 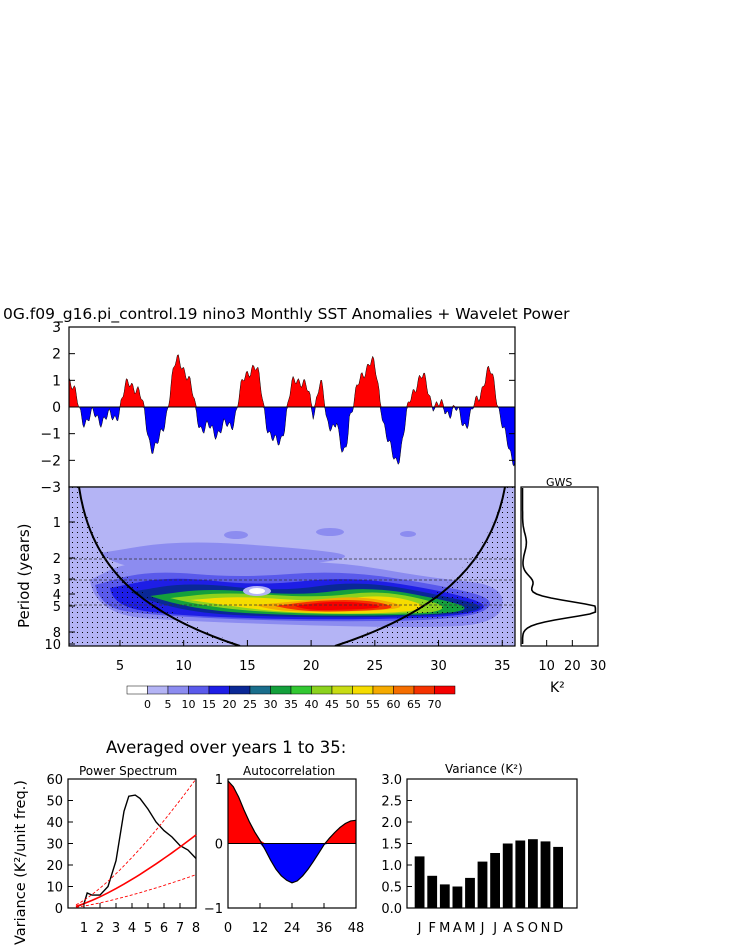 What do you see at coordinates (57, 559) in the screenshot?
I see `wavelet-ytick-label: 2` at bounding box center [57, 559].